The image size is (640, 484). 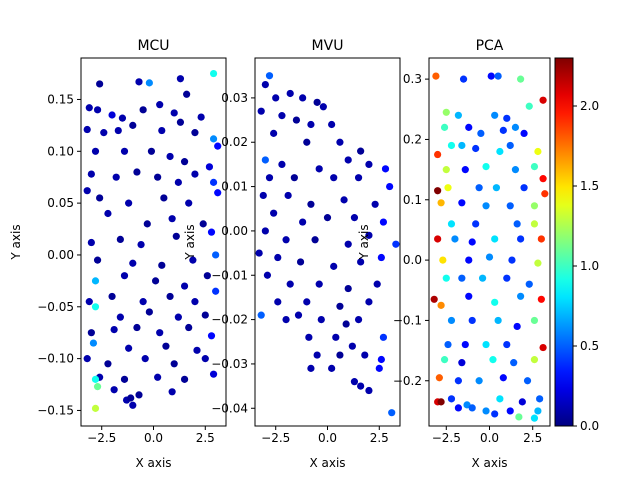 I want to click on colorbar-tick-label: 0.0, so click(x=589, y=426).